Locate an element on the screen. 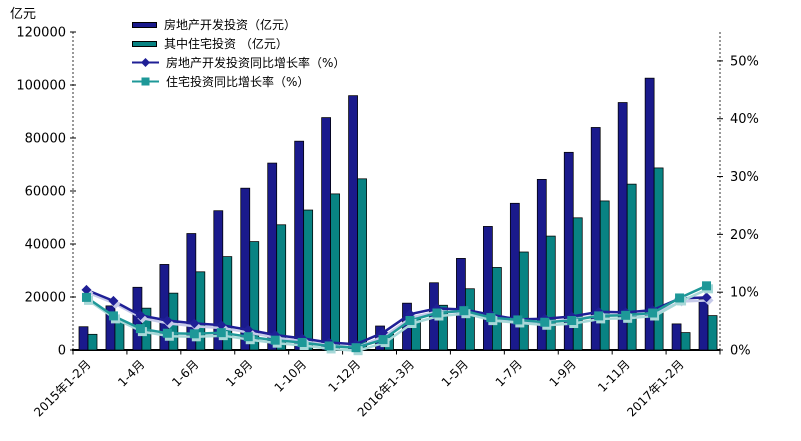 The height and width of the screenshot is (441, 801). x-axis-category-label: 1-4月 is located at coordinates (131, 373).